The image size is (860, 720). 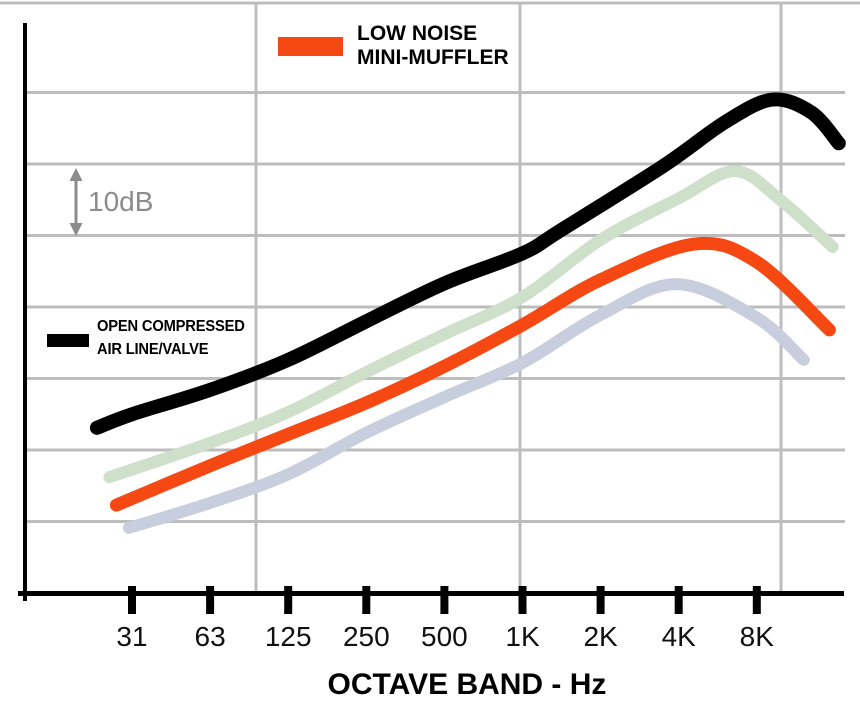 What do you see at coordinates (25, 312) in the screenshot?
I see `y-axis-line` at bounding box center [25, 312].